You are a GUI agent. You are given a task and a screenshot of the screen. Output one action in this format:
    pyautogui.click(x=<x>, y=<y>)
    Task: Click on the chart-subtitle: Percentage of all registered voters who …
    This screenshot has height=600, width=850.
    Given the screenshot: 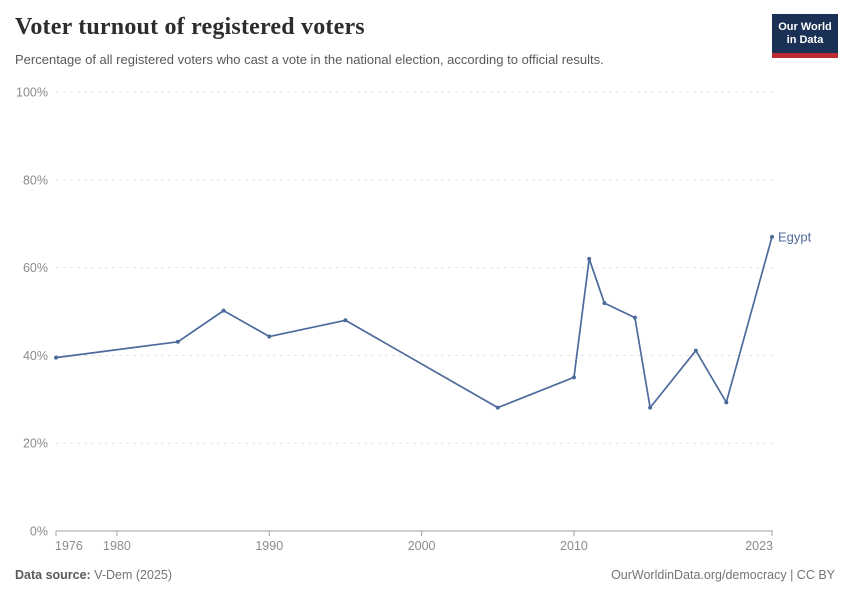 What is the action you would take?
    pyautogui.click(x=309, y=59)
    